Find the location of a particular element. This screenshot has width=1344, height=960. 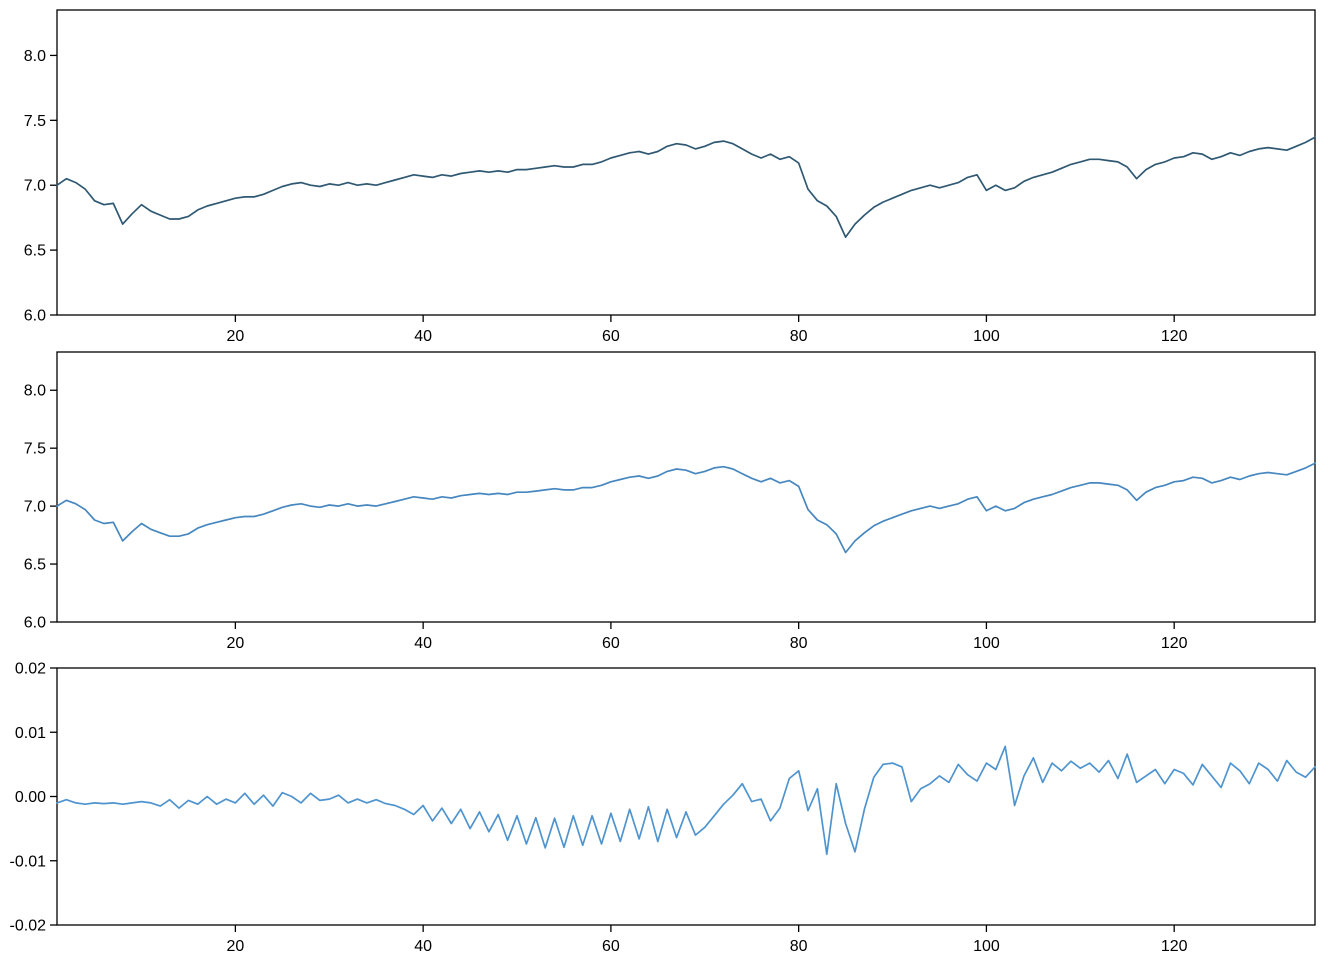

line-series-difference-series is located at coordinates (686, 800).